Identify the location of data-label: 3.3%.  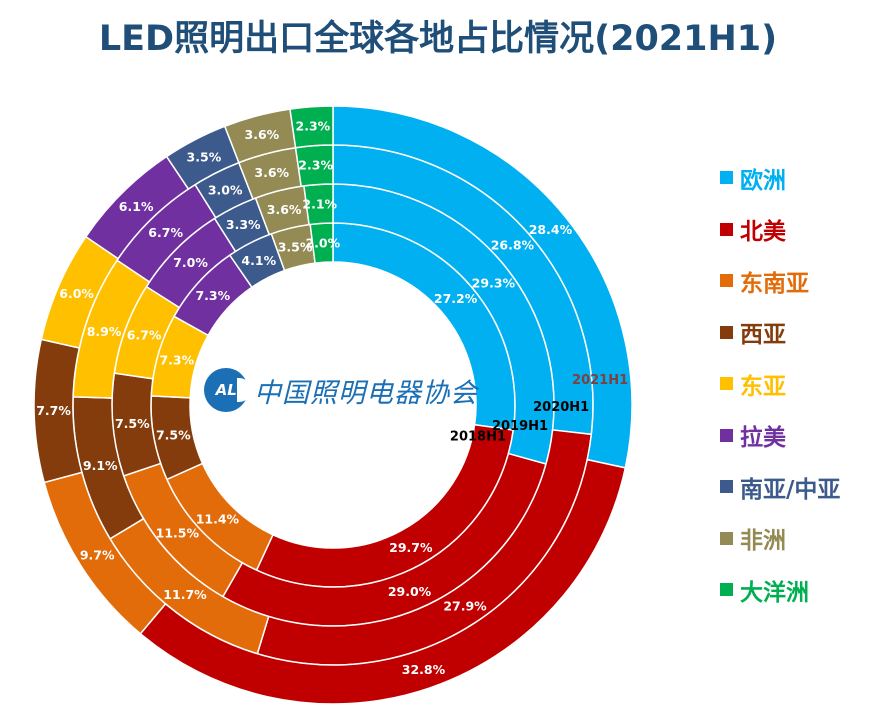
(243, 224).